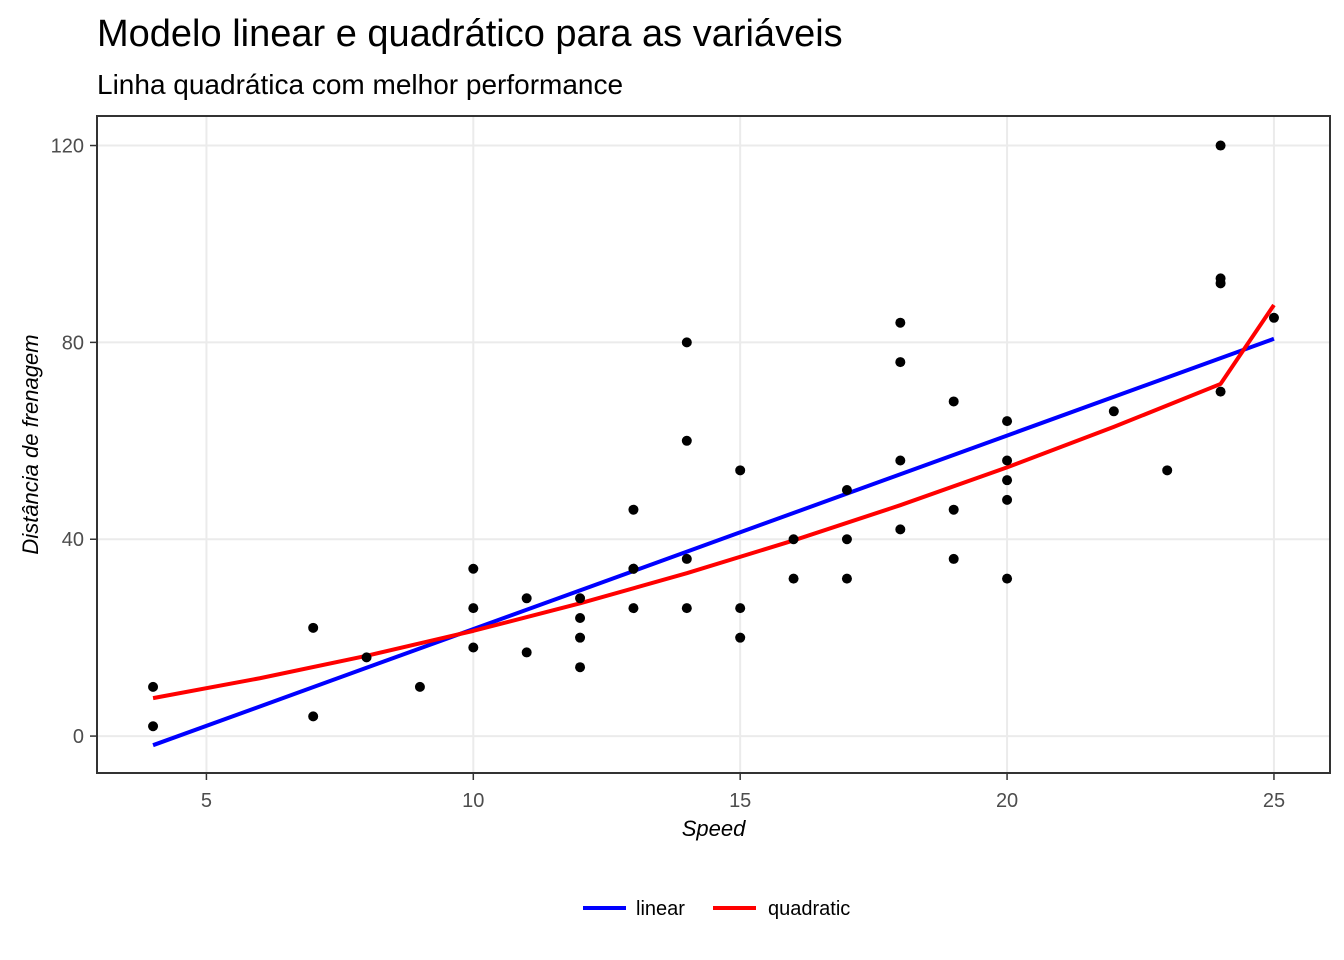 The width and height of the screenshot is (1344, 960). What do you see at coordinates (360, 84) in the screenshot?
I see `chart-subtitle: Linha quadrática com melhor performance` at bounding box center [360, 84].